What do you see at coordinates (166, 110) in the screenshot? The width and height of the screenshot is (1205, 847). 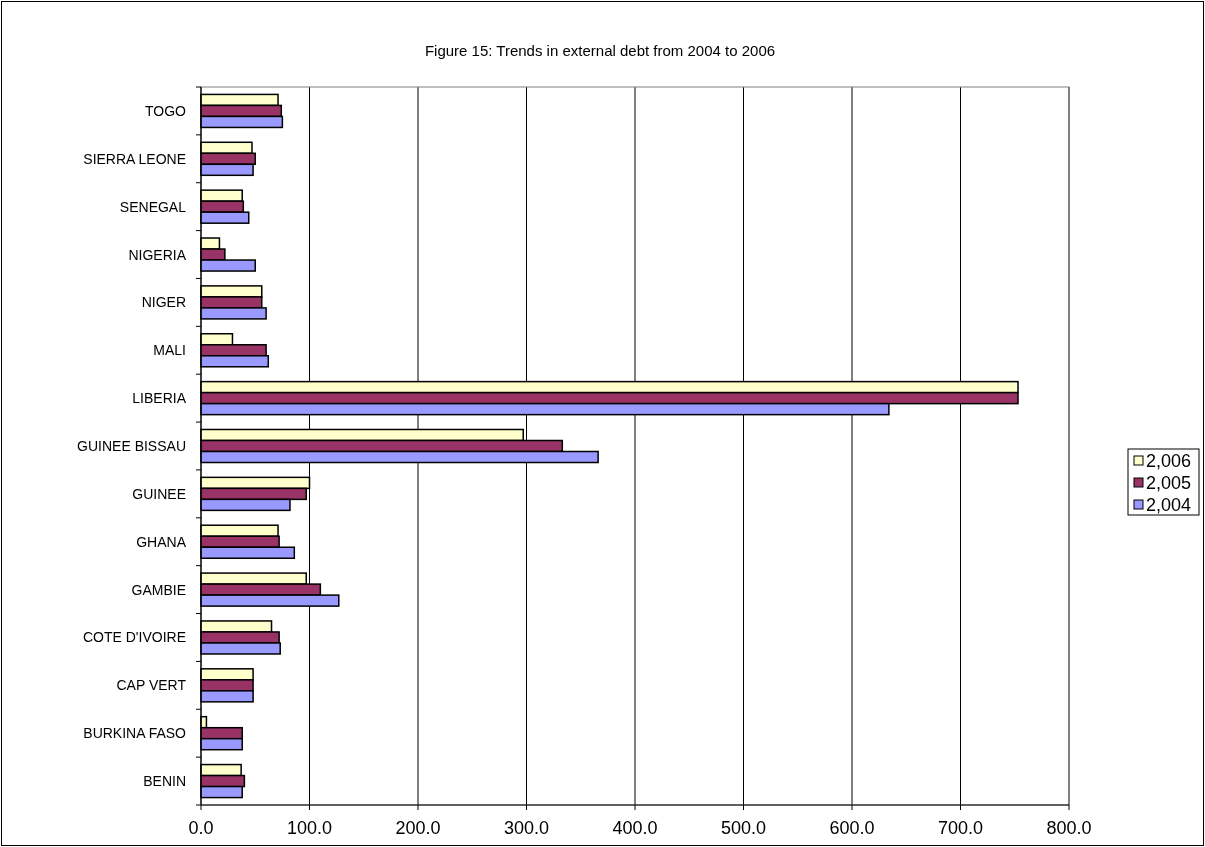 I see `y-tick-label: TOGO` at bounding box center [166, 110].